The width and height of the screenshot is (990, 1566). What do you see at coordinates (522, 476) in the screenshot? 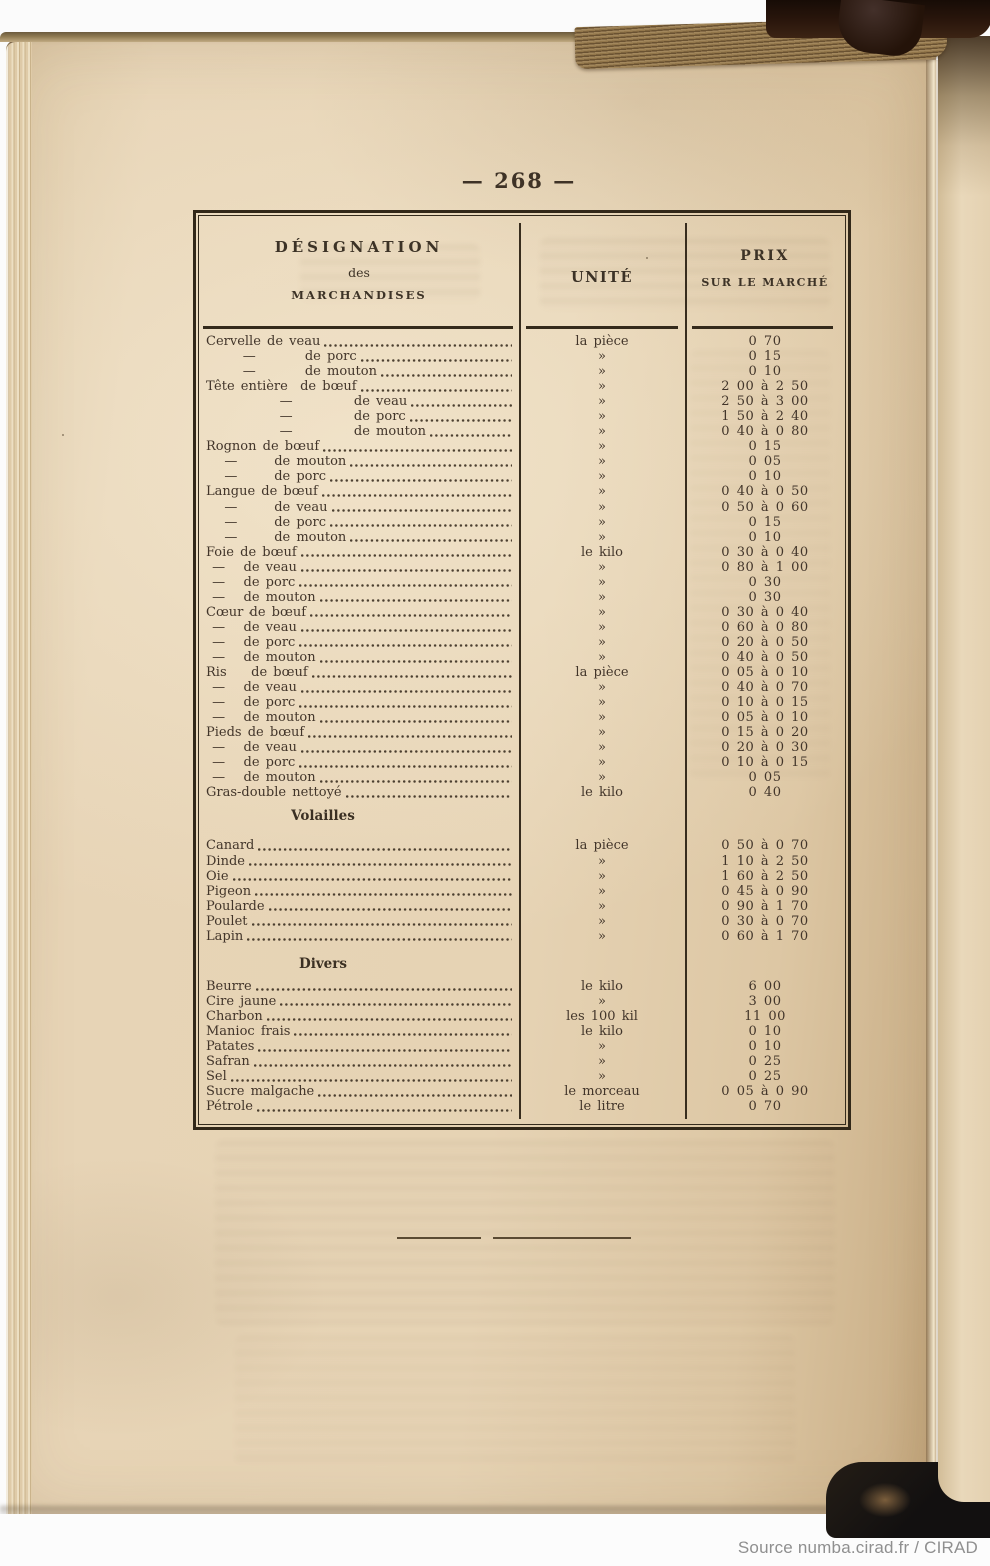
I see `table-row: — de porc » 0 10` at bounding box center [522, 476].